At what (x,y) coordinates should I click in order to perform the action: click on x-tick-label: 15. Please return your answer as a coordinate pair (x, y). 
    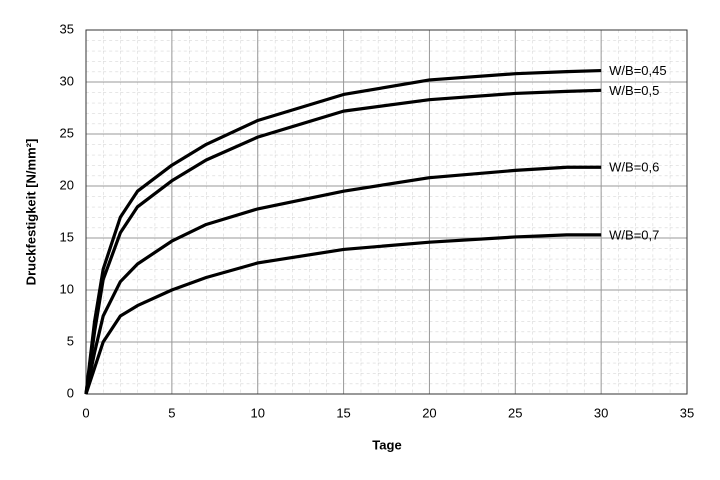
    Looking at the image, I should click on (343, 412).